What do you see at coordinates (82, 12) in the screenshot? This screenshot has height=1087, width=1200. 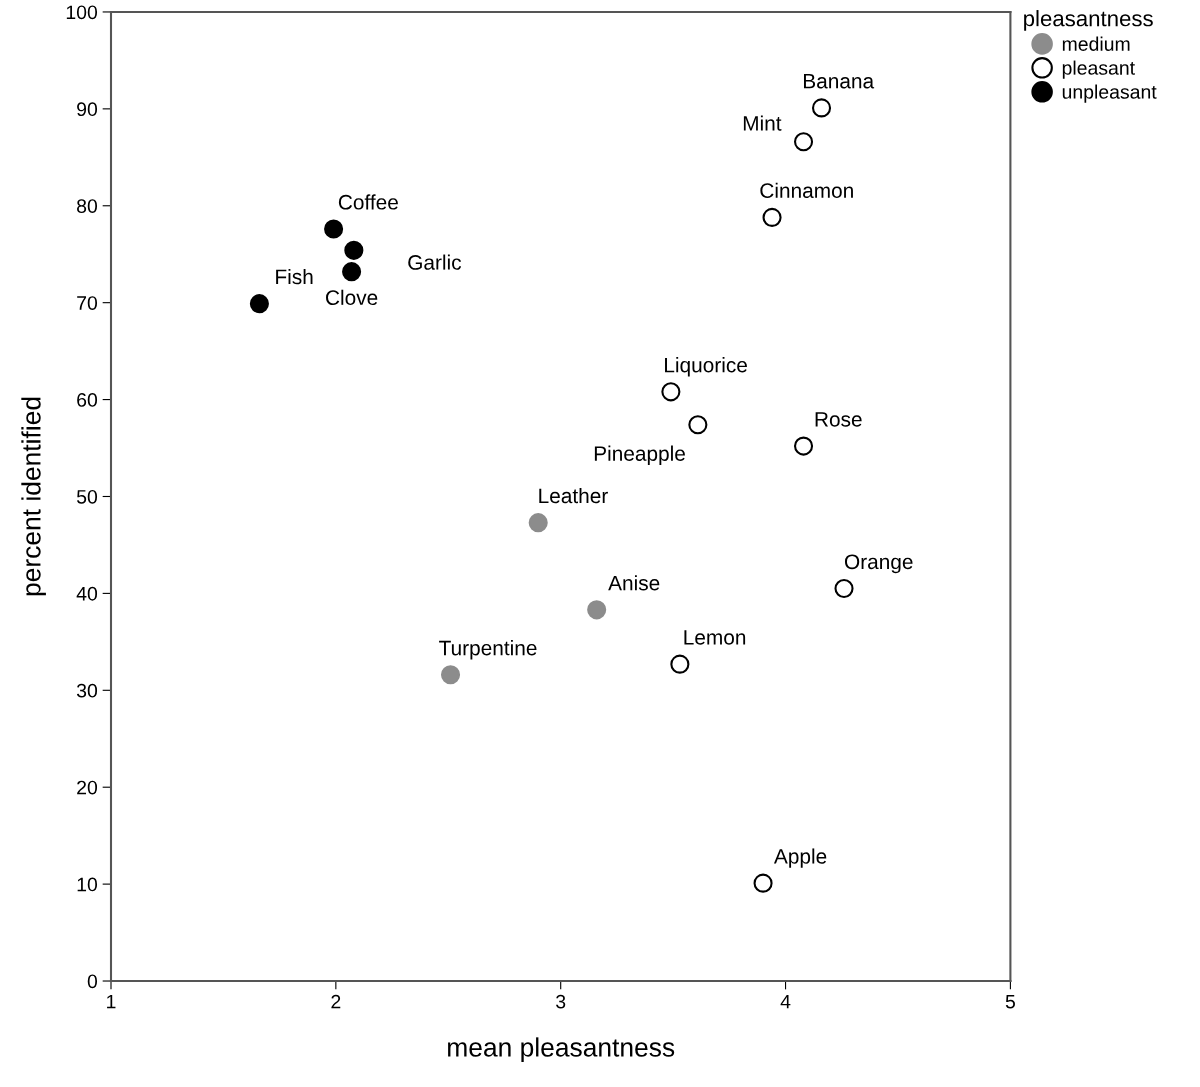 I see `y-tick-label: 100` at bounding box center [82, 12].